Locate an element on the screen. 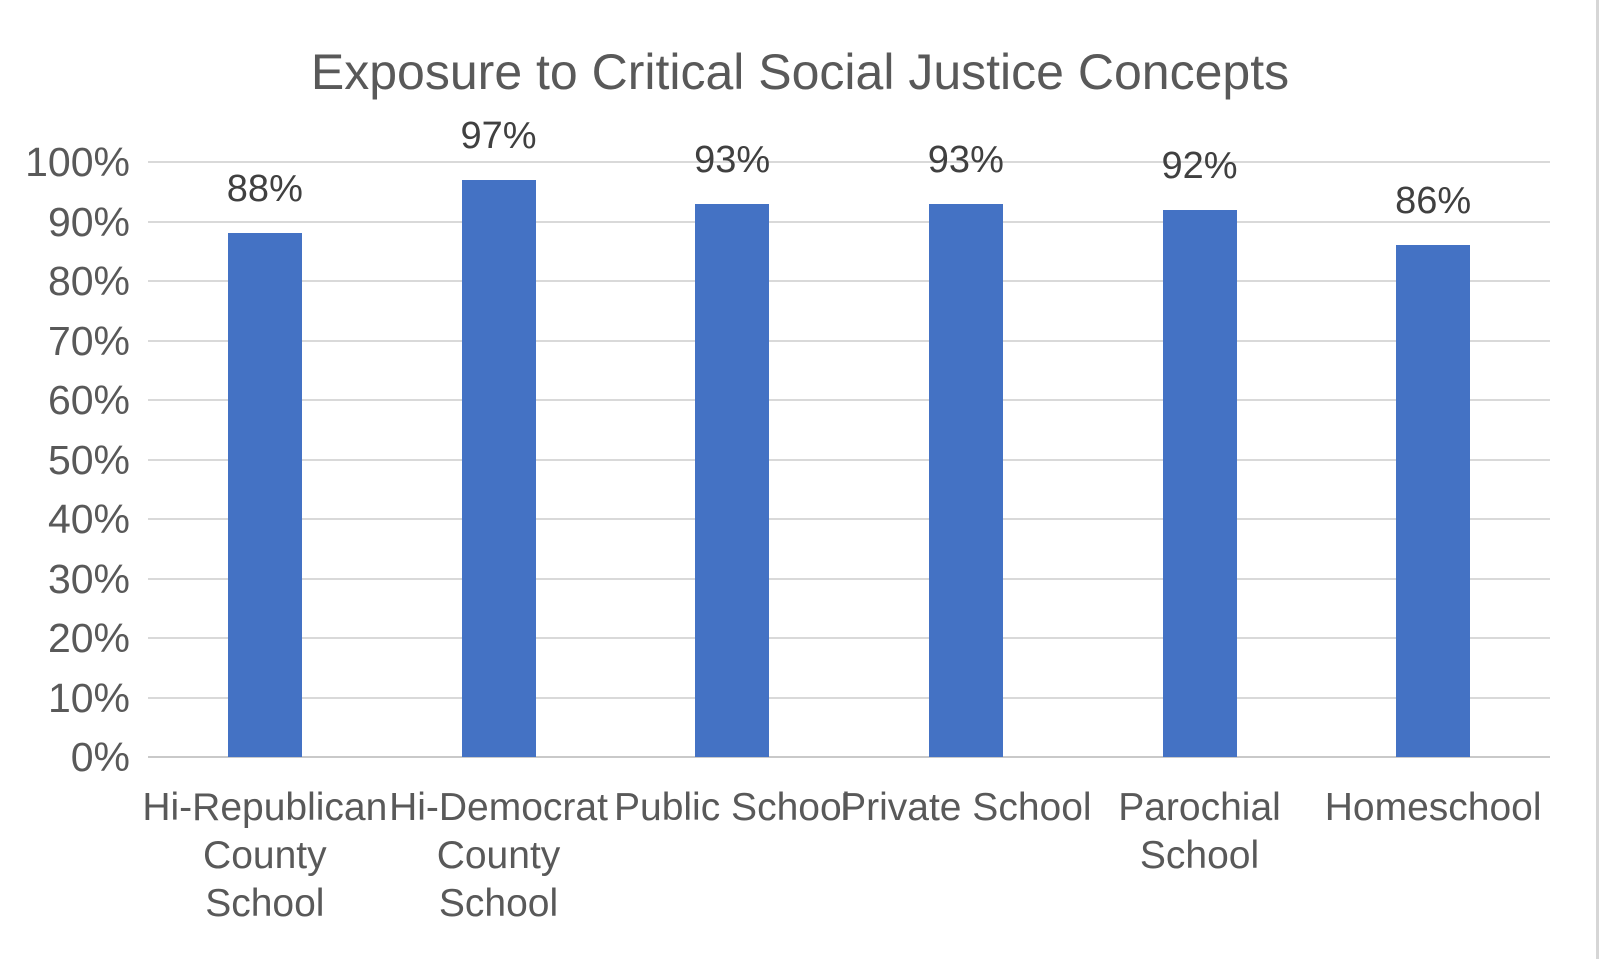 The width and height of the screenshot is (1600, 959). bar-value-label: 92% is located at coordinates (1199, 165).